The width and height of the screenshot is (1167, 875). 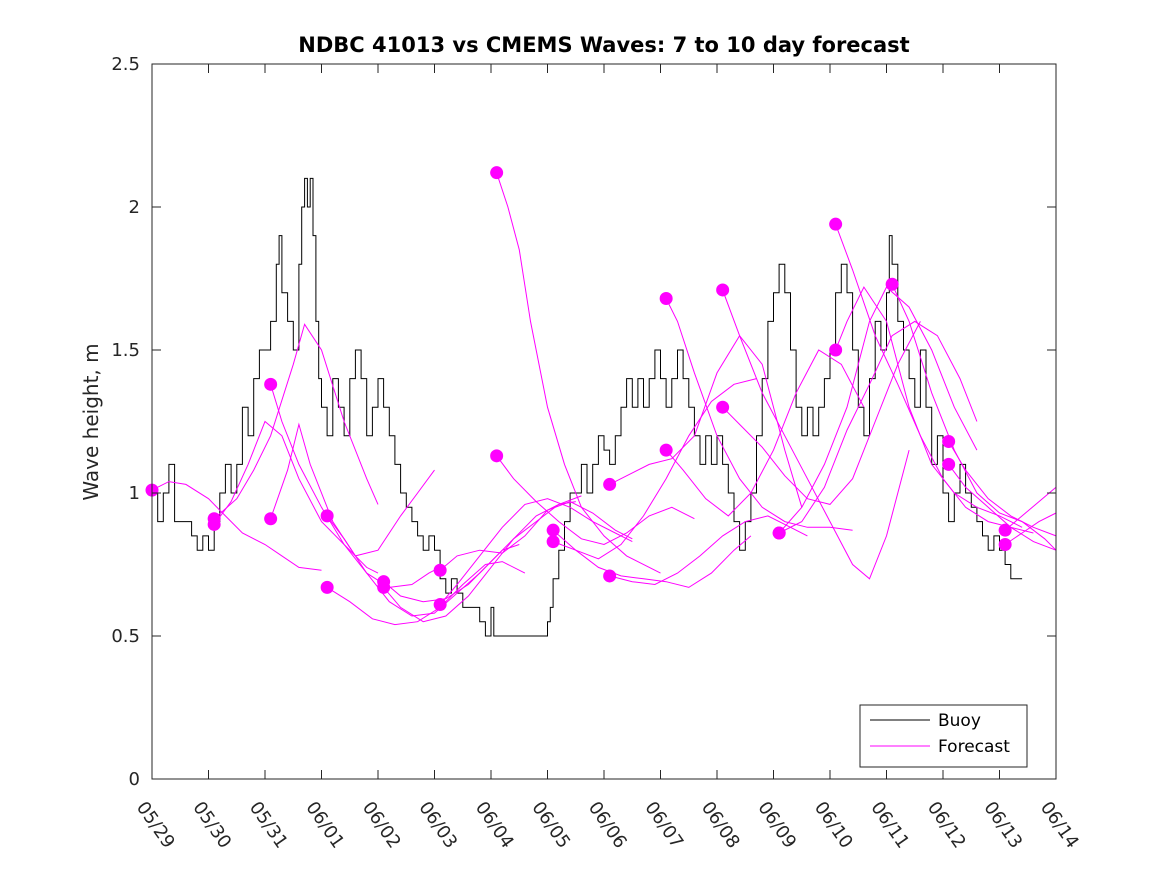 What do you see at coordinates (974, 747) in the screenshot?
I see `legend-forecast-label: Forecast` at bounding box center [974, 747].